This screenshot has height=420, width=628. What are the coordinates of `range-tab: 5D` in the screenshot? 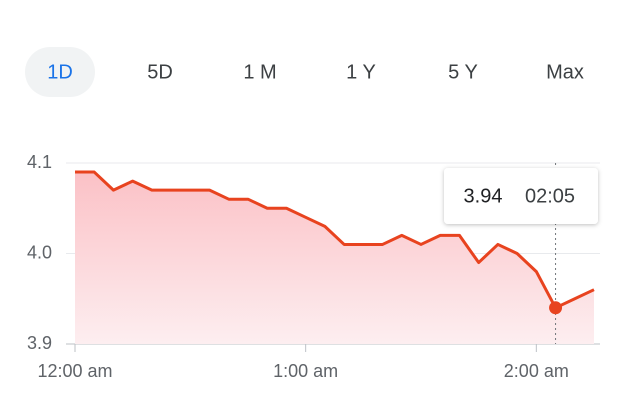 It's located at (160, 72).